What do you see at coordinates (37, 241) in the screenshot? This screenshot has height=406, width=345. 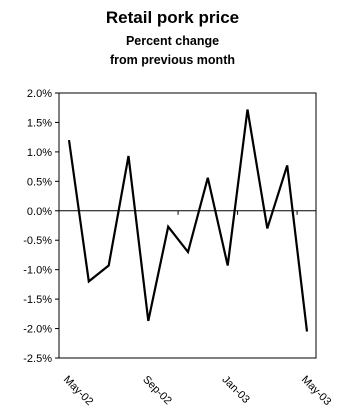 I see `y-tick-label: -0.5%` at bounding box center [37, 241].